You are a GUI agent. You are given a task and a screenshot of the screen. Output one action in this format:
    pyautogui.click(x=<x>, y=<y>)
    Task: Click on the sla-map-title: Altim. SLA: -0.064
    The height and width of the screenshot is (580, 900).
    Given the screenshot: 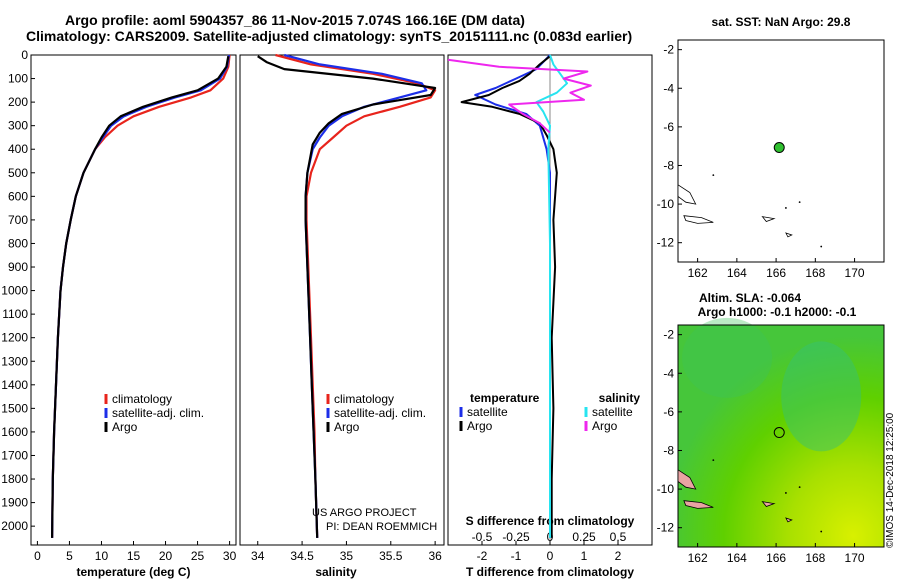 What is the action you would take?
    pyautogui.click(x=750, y=298)
    